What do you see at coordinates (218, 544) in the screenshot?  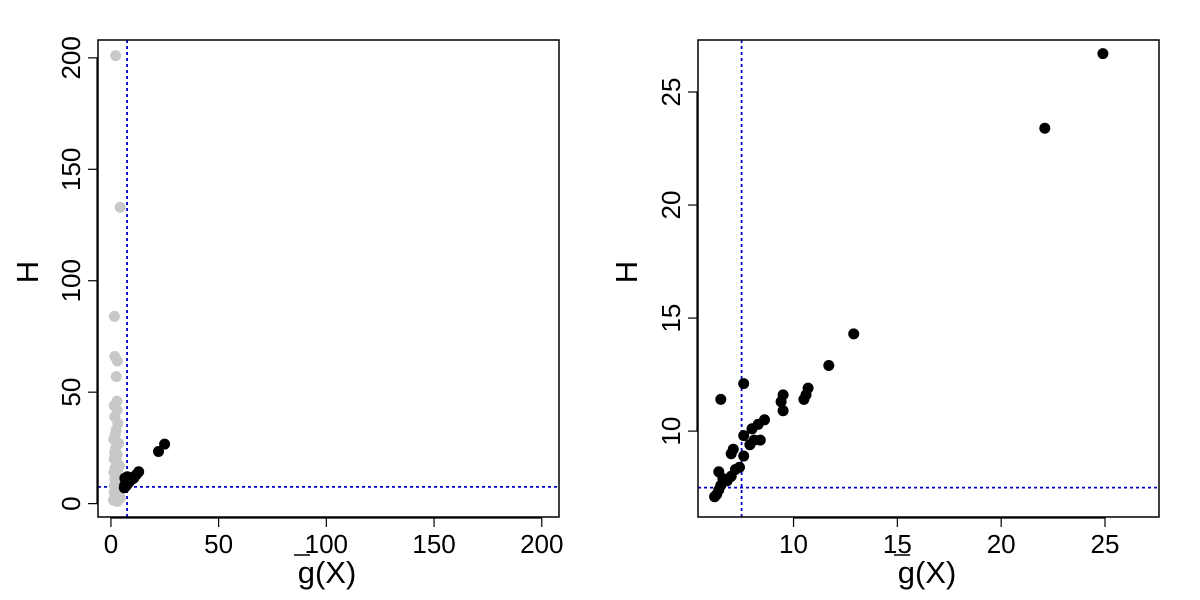 I see `x-tick-label: 50` at bounding box center [218, 544].